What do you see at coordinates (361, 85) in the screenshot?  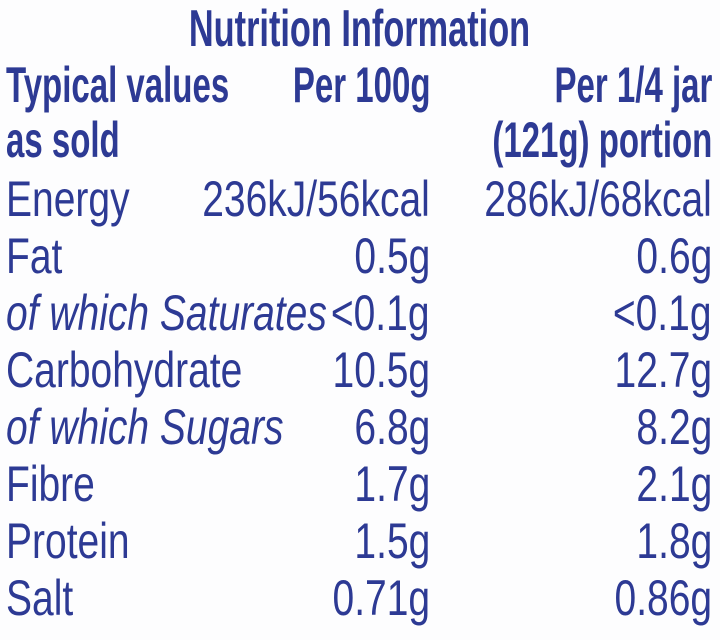 I see `header-per-100g: Per 100g` at bounding box center [361, 85].